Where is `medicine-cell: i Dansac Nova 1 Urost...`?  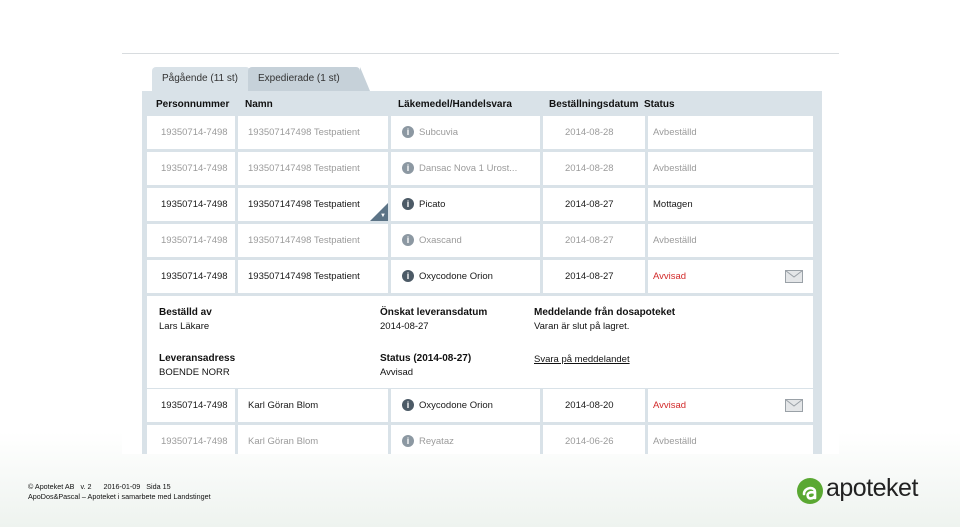
medicine-cell: i Dansac Nova 1 Urost... is located at coordinates (465, 168).